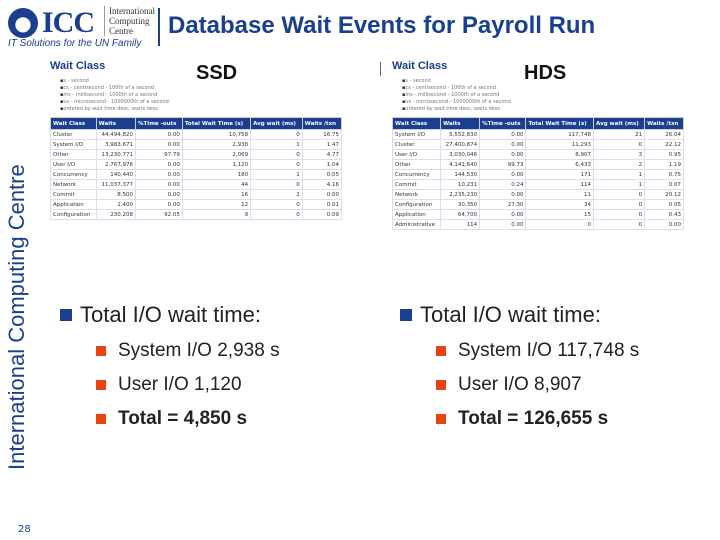 The image size is (720, 540). I want to click on table-cell: 64,700, so click(460, 214).